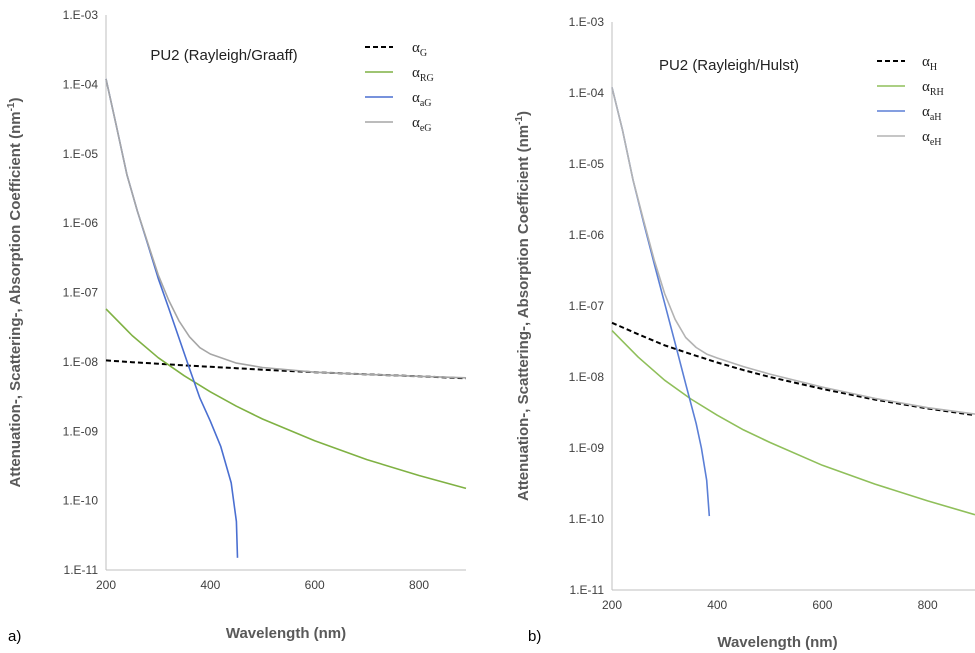 The width and height of the screenshot is (975, 653). Describe the element at coordinates (937, 92) in the screenshot. I see `legend-subscript: RH` at that location.